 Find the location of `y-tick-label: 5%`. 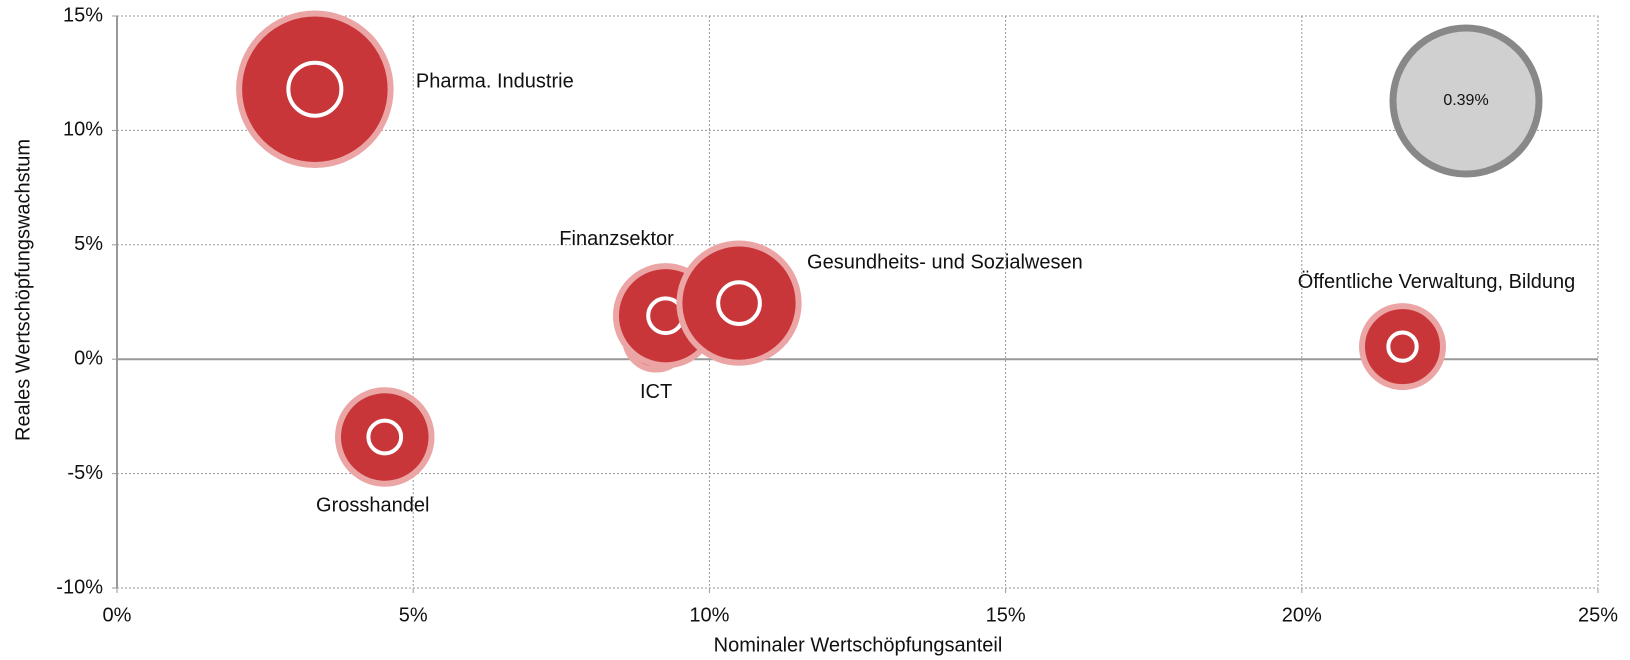

y-tick-label: 5% is located at coordinates (88, 244).